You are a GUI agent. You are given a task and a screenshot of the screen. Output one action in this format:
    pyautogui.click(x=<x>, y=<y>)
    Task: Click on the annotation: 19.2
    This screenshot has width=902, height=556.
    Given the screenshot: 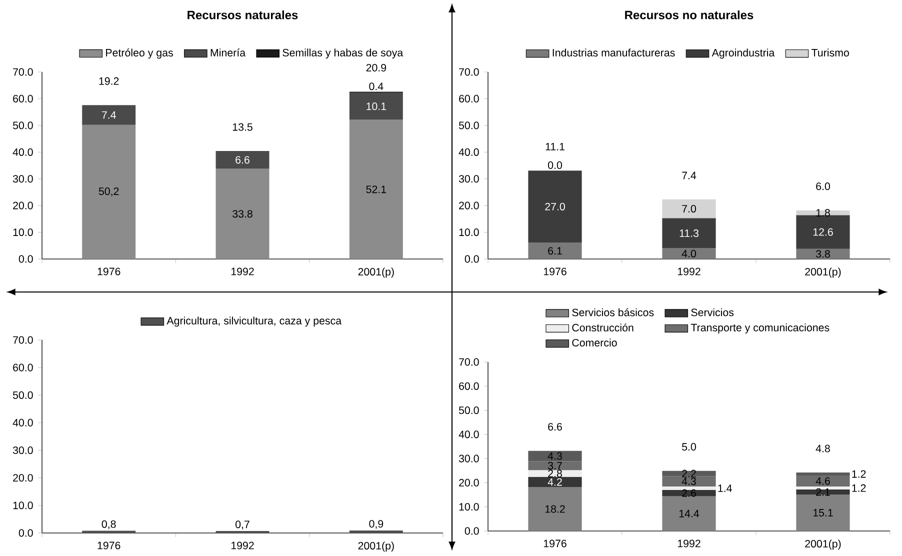 What is the action you would take?
    pyautogui.click(x=109, y=81)
    